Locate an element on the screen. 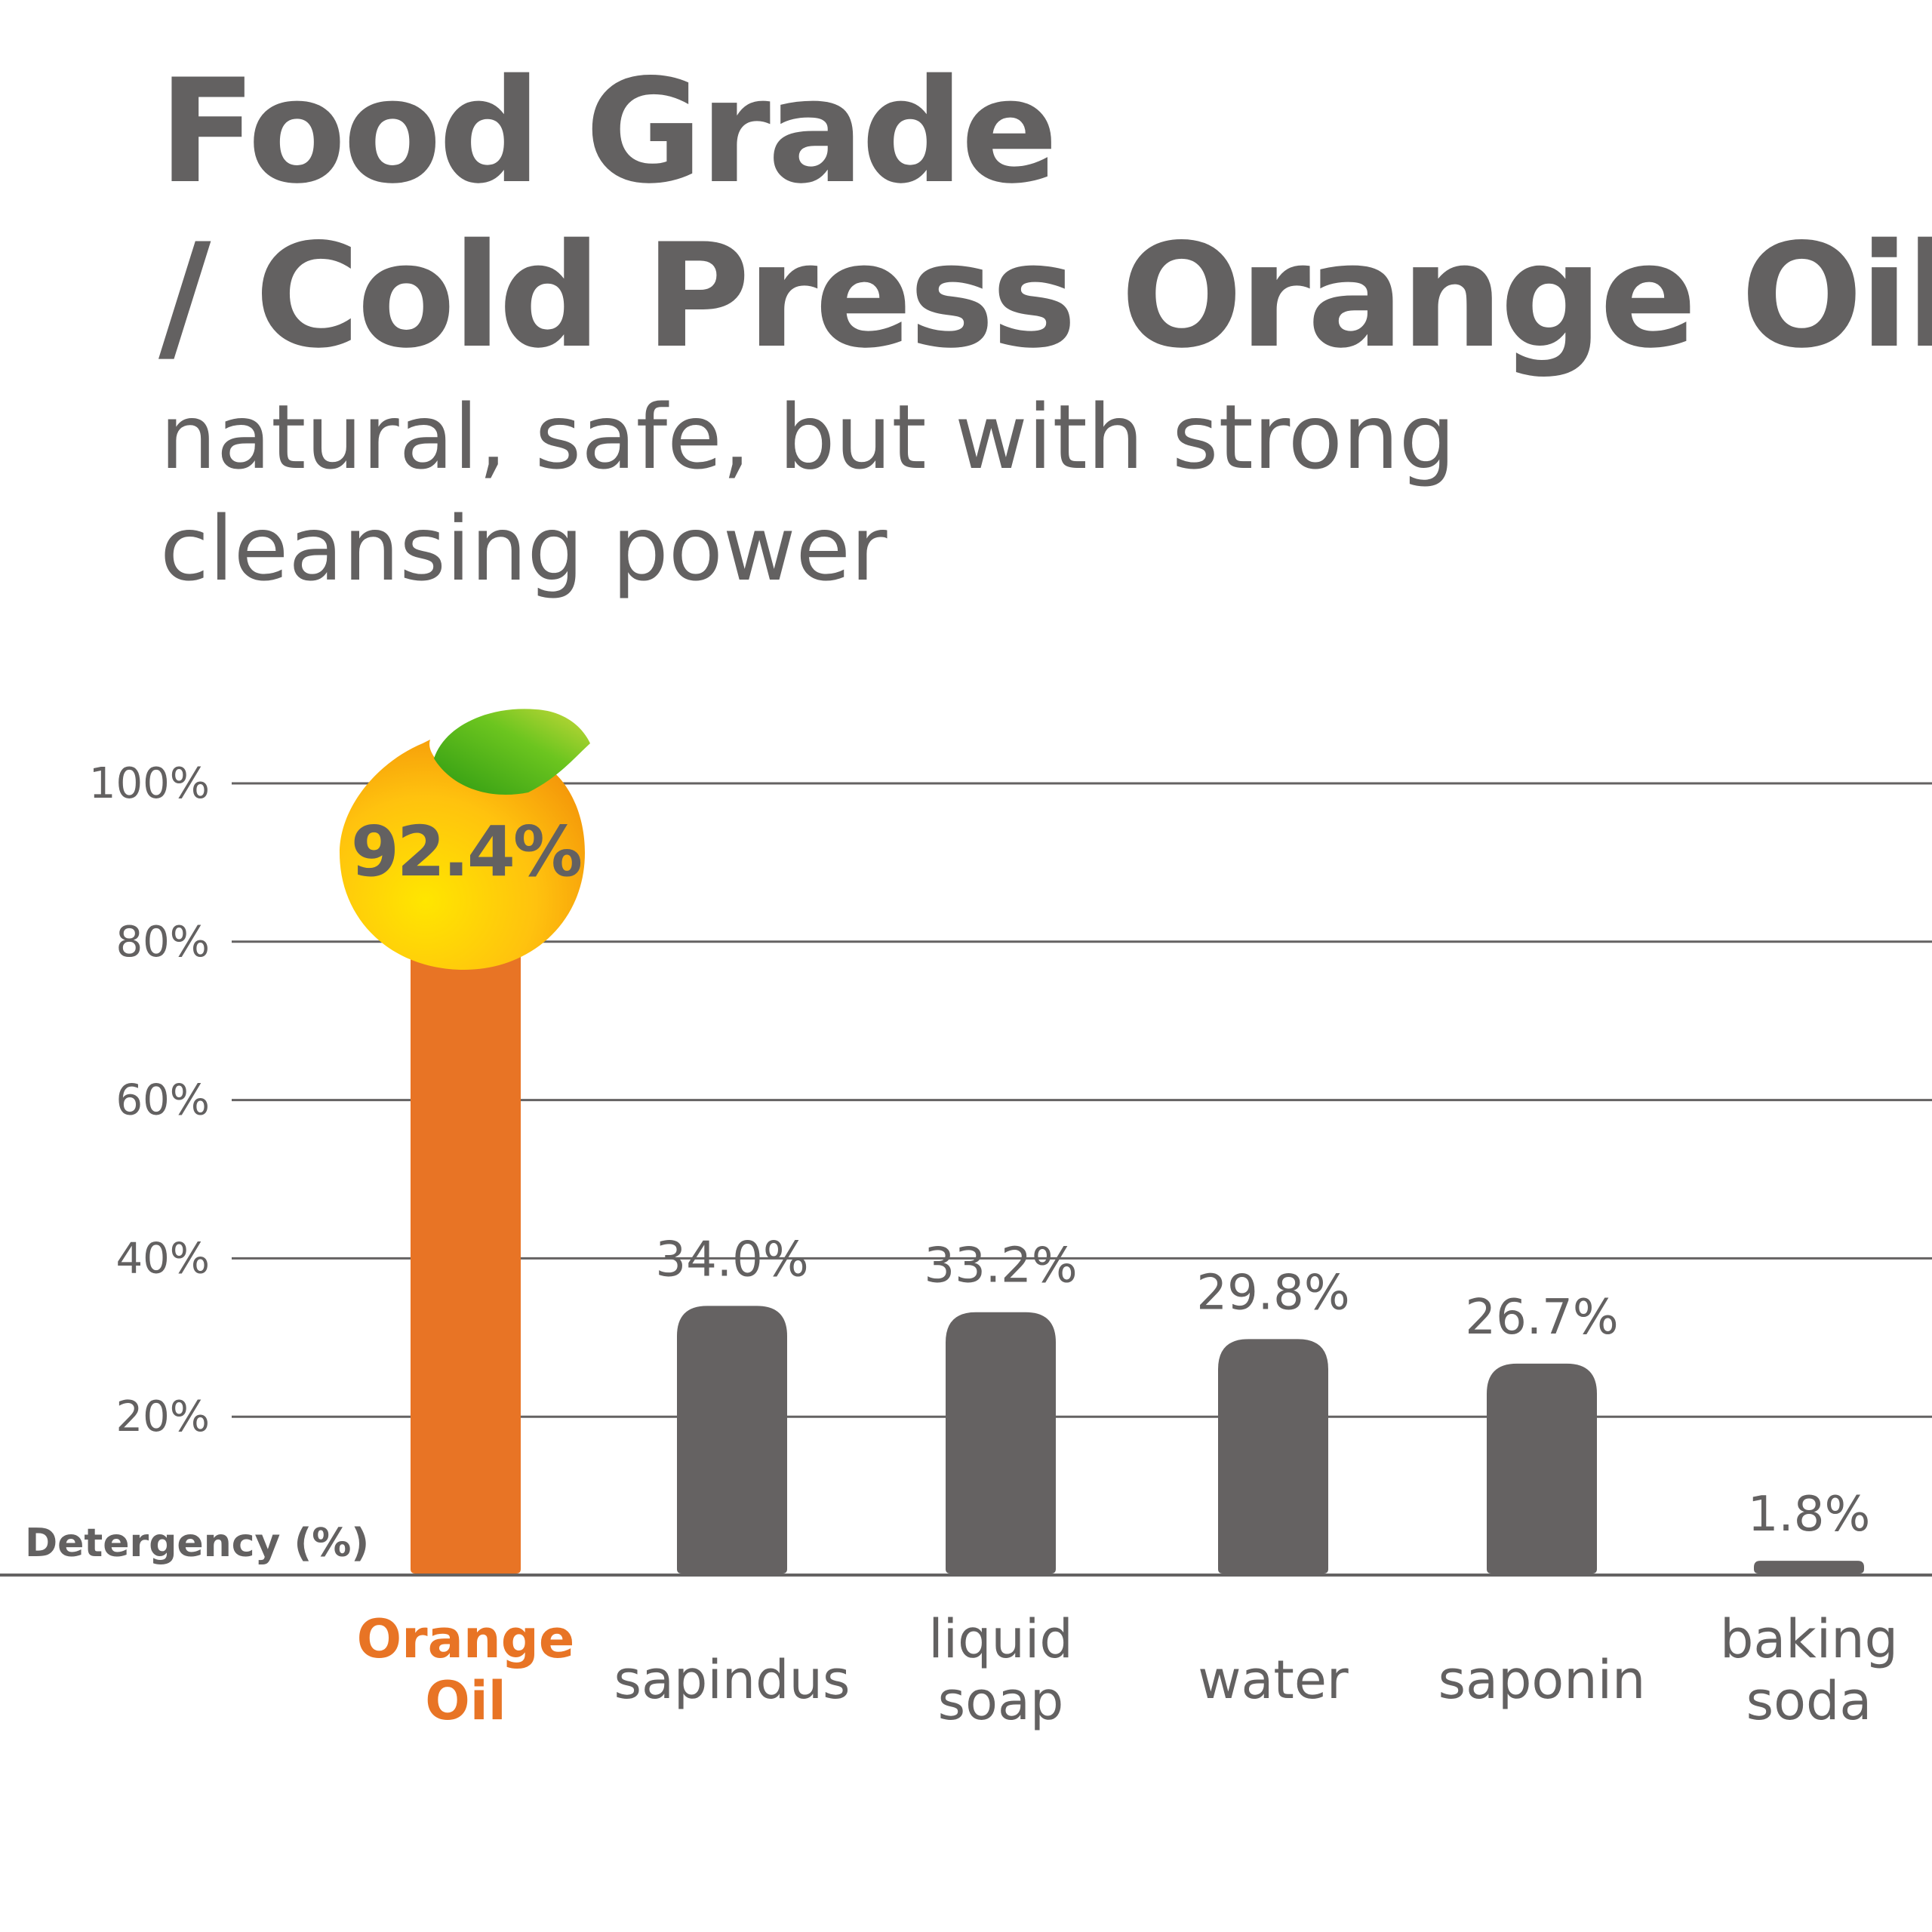 The width and height of the screenshot is (1932, 1932). value-label: 26.7% is located at coordinates (1541, 1318).